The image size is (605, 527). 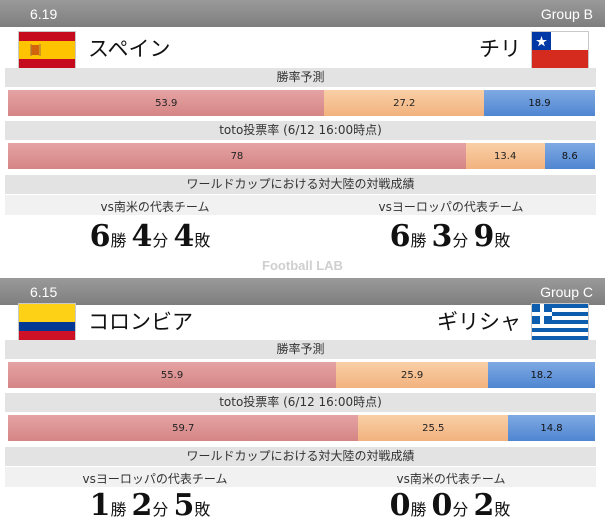 What do you see at coordinates (140, 322) in the screenshot?
I see `home-team-name: コロンビア` at bounding box center [140, 322].